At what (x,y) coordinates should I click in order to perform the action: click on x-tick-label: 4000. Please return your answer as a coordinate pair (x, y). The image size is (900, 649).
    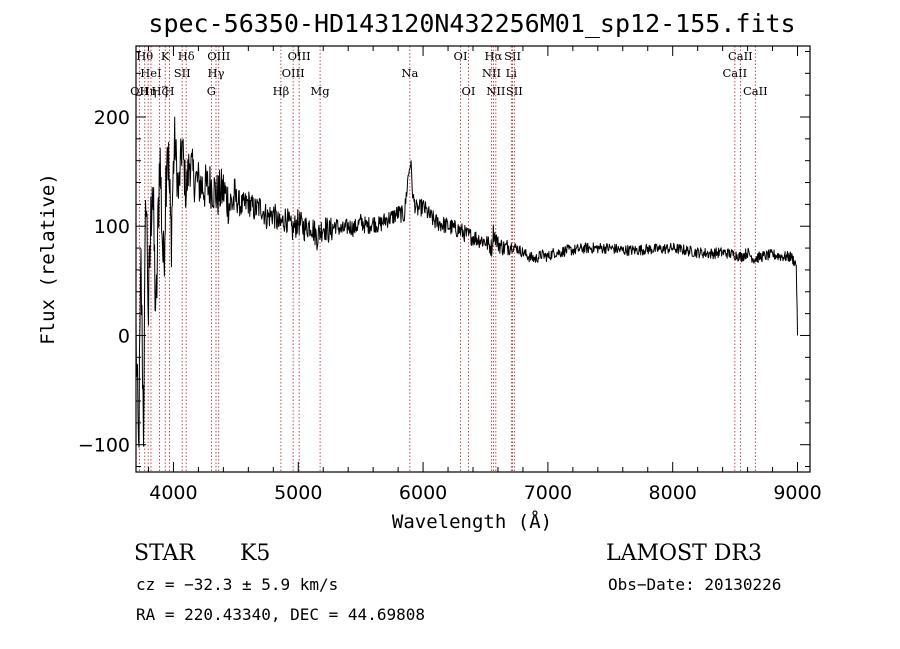
    Looking at the image, I should click on (173, 493).